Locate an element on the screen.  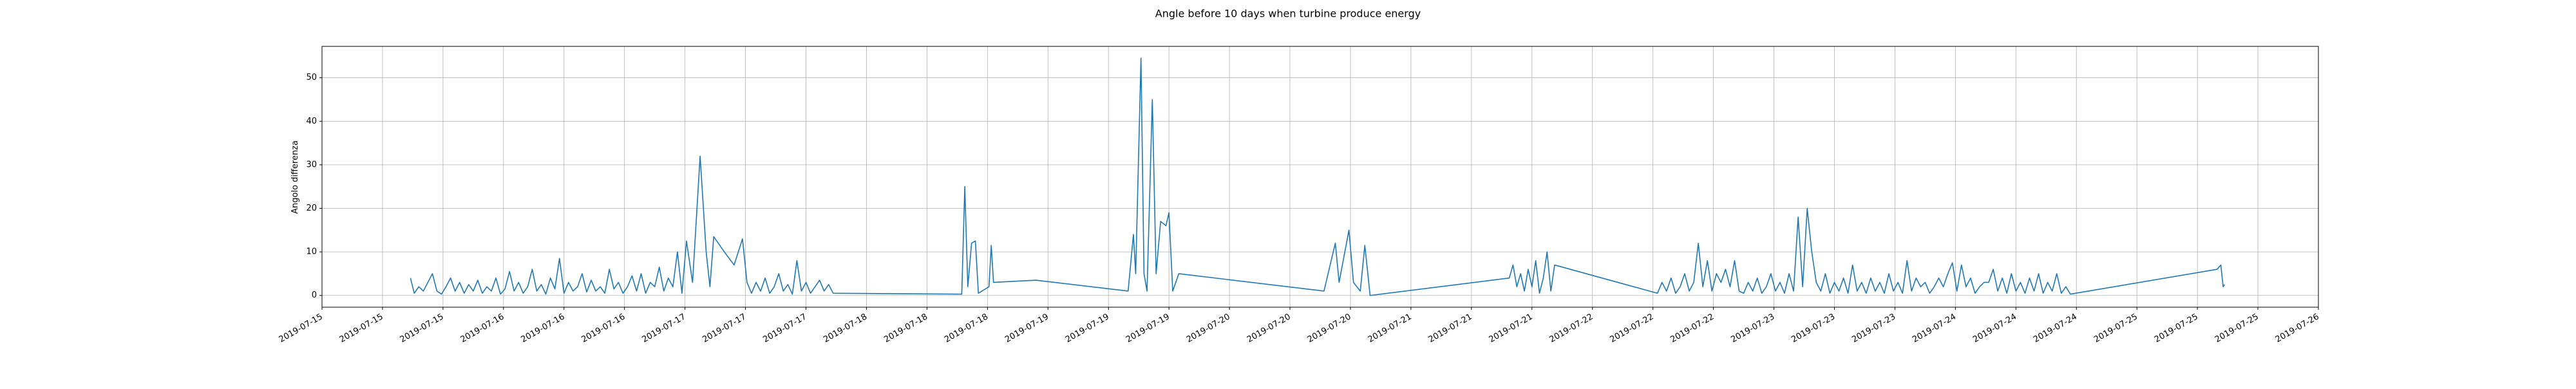
y-tick-label: 20 is located at coordinates (311, 208).